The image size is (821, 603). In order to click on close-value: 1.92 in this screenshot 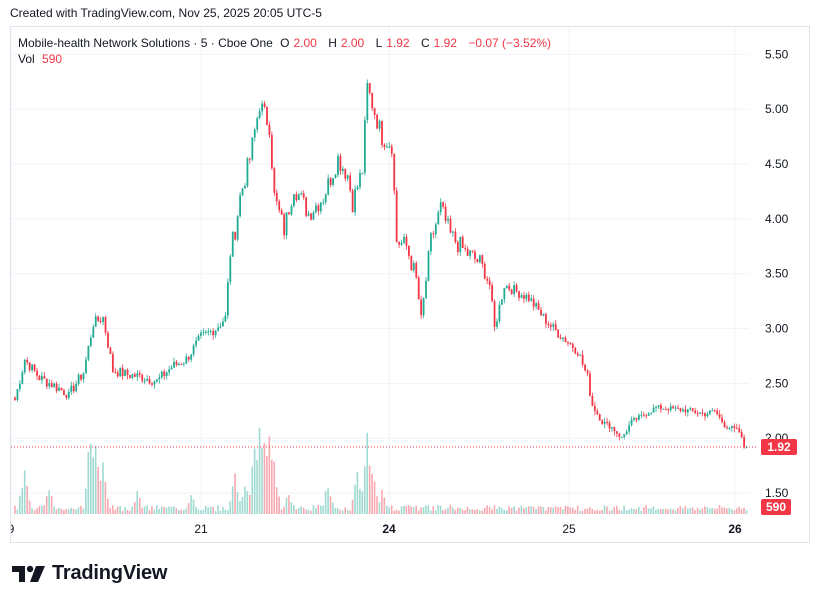, I will do `click(445, 43)`.